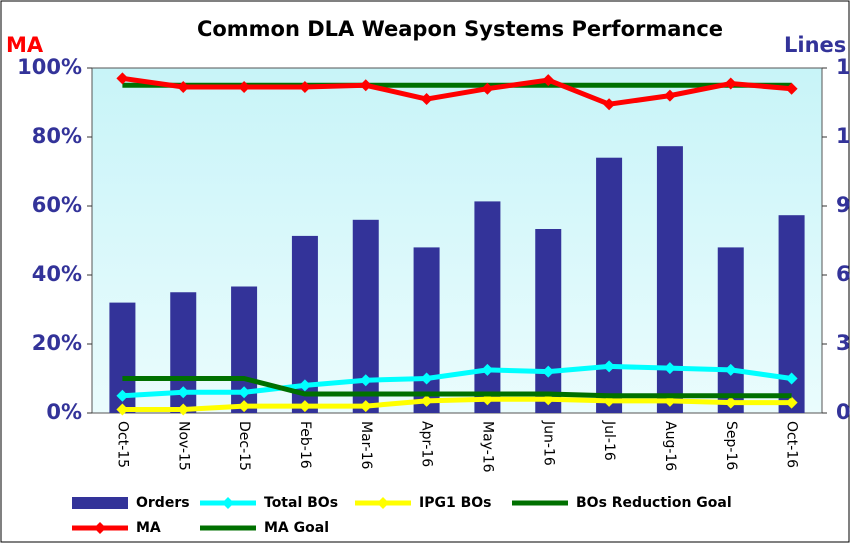 The width and height of the screenshot is (850, 543). What do you see at coordinates (148, 528) in the screenshot?
I see `legend-label: MA` at bounding box center [148, 528].